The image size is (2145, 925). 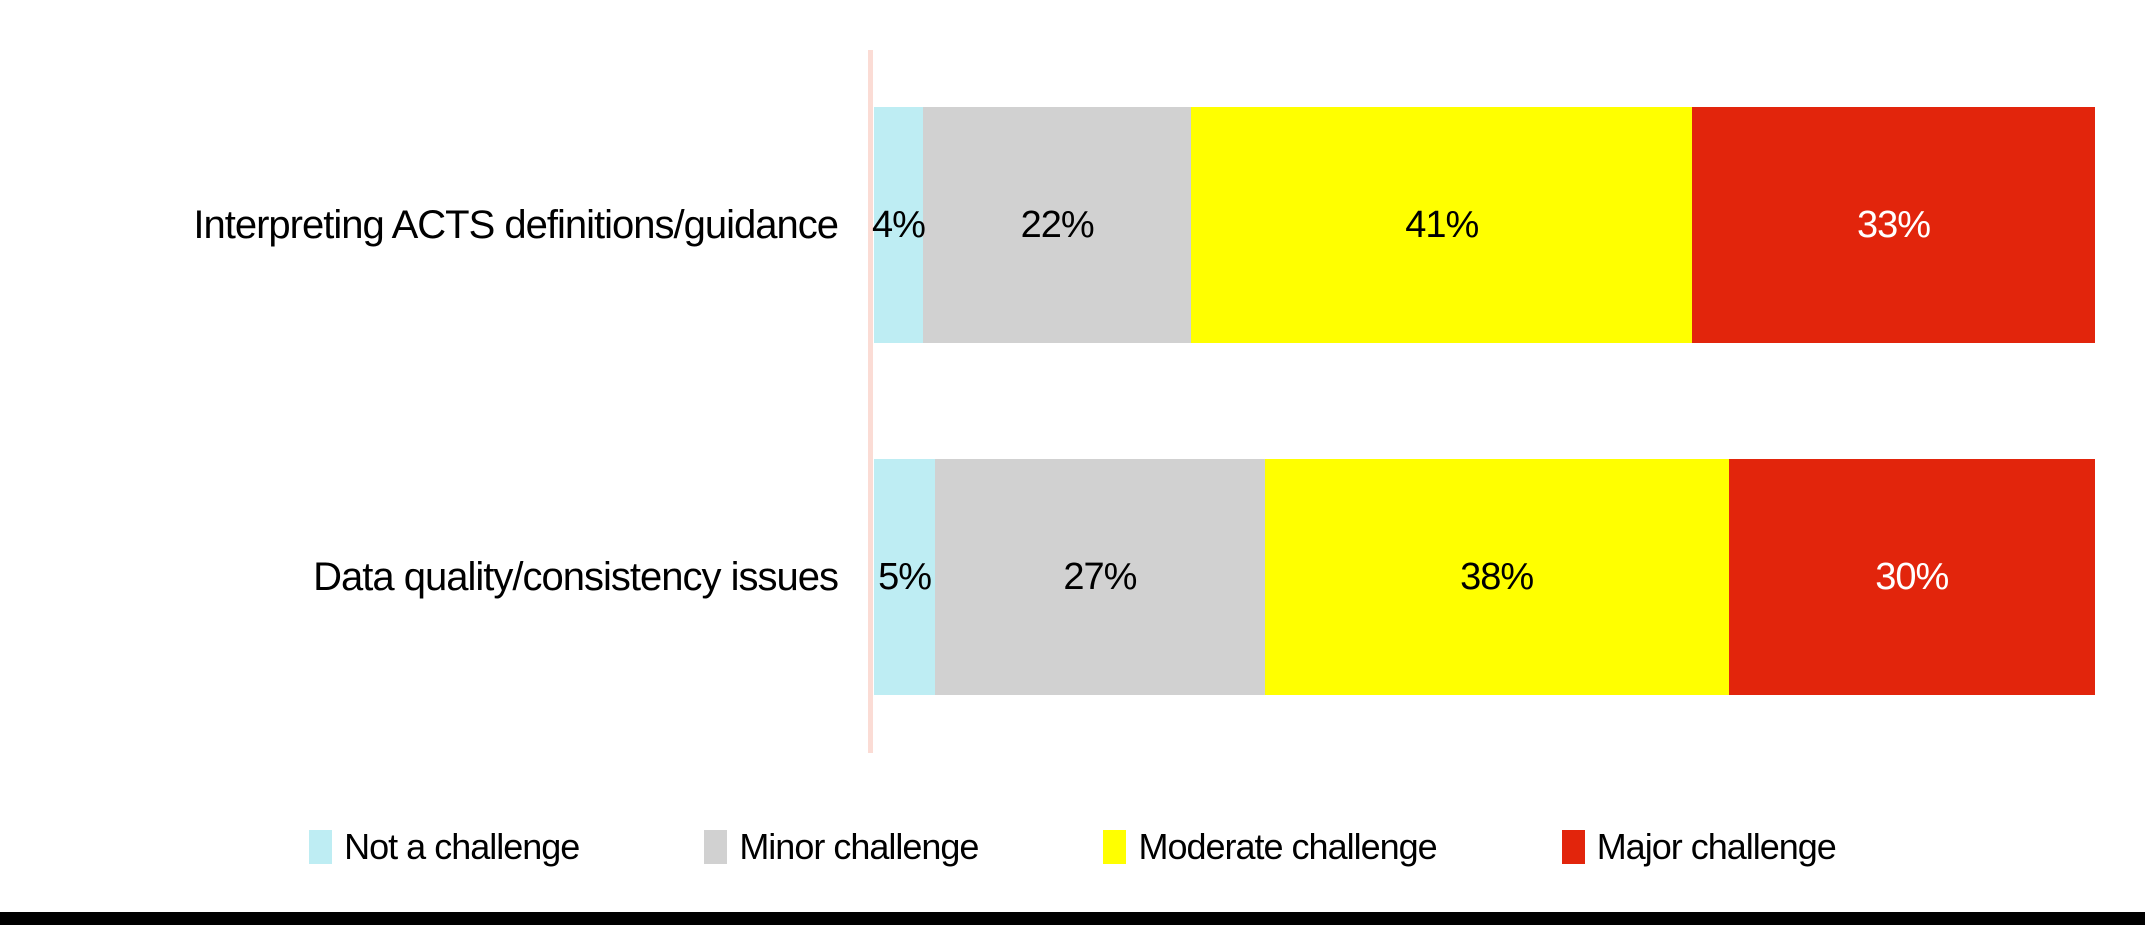 What do you see at coordinates (1115, 847) in the screenshot?
I see `legend-swatch-moderate-challenge` at bounding box center [1115, 847].